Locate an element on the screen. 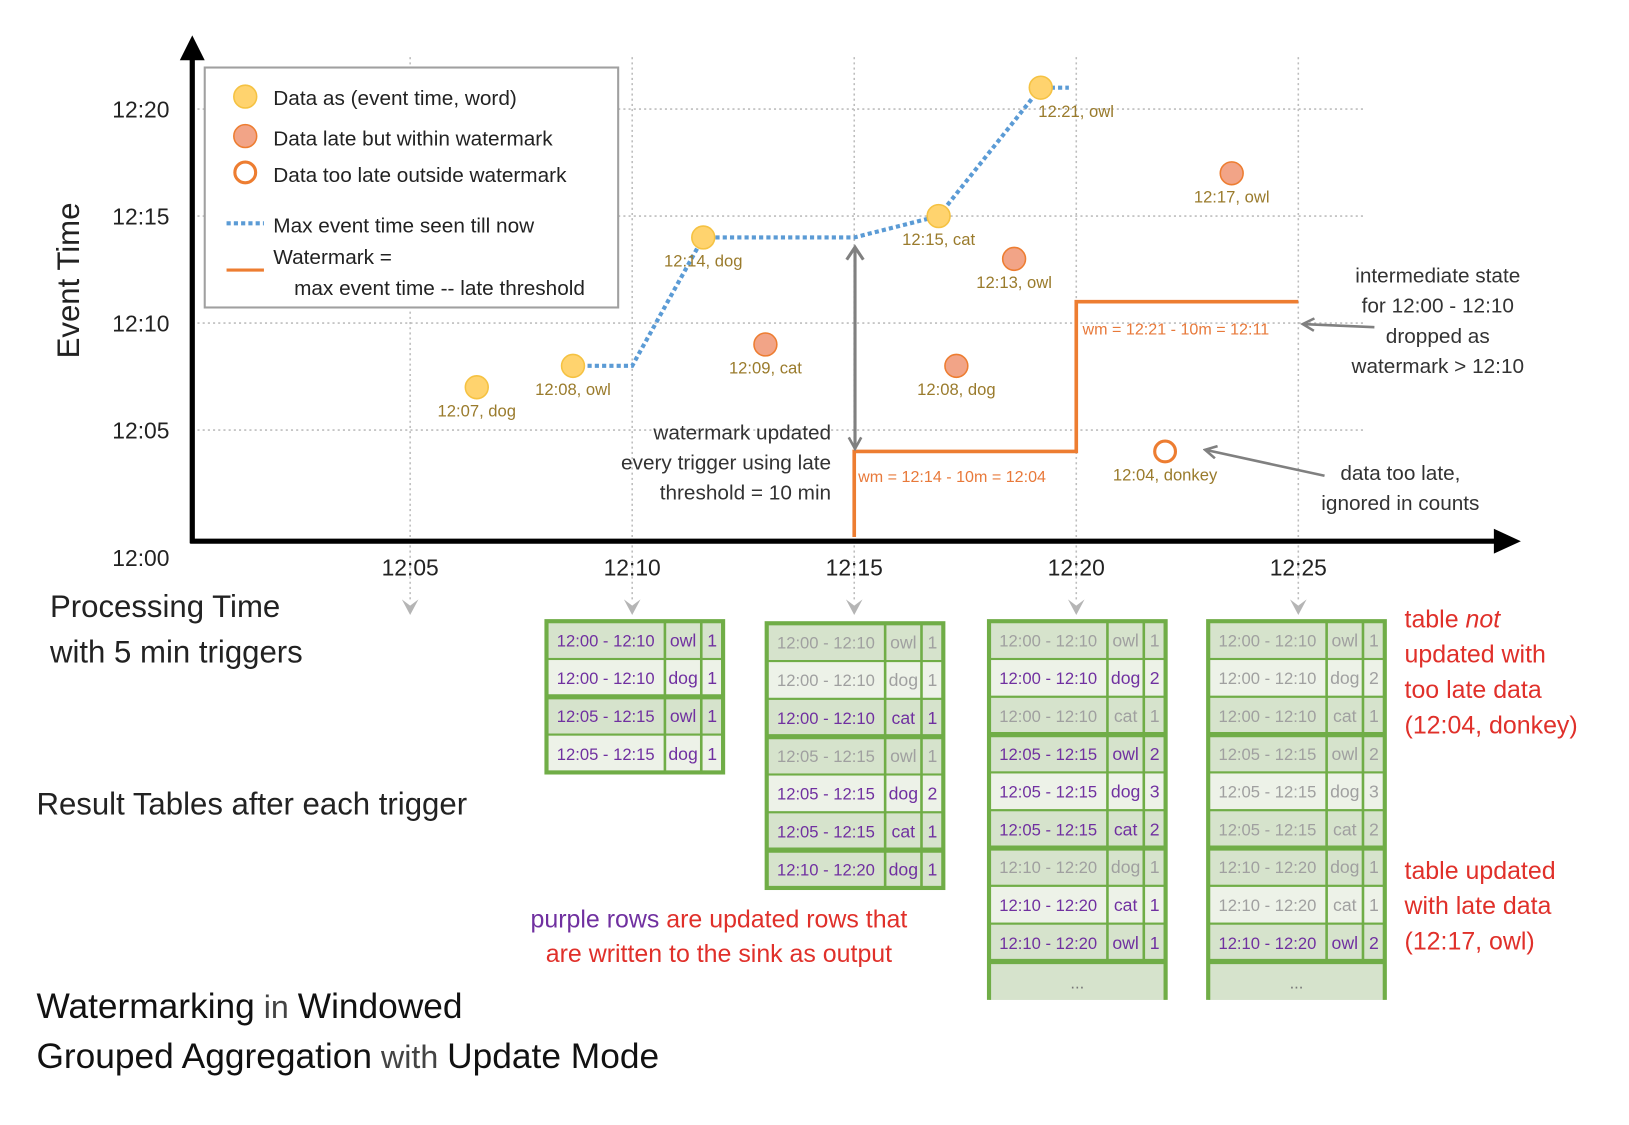 The image size is (1629, 1125). table-row: 12:10 - 12:20 owl 1 is located at coordinates (1077, 942).